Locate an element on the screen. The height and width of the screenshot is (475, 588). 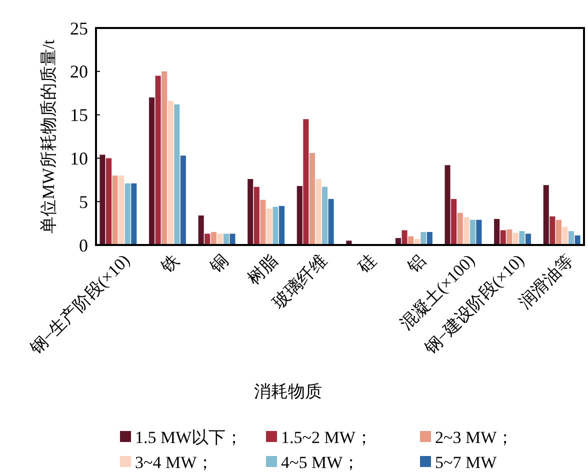
y-tick-label: 0 is located at coordinates (83, 245).